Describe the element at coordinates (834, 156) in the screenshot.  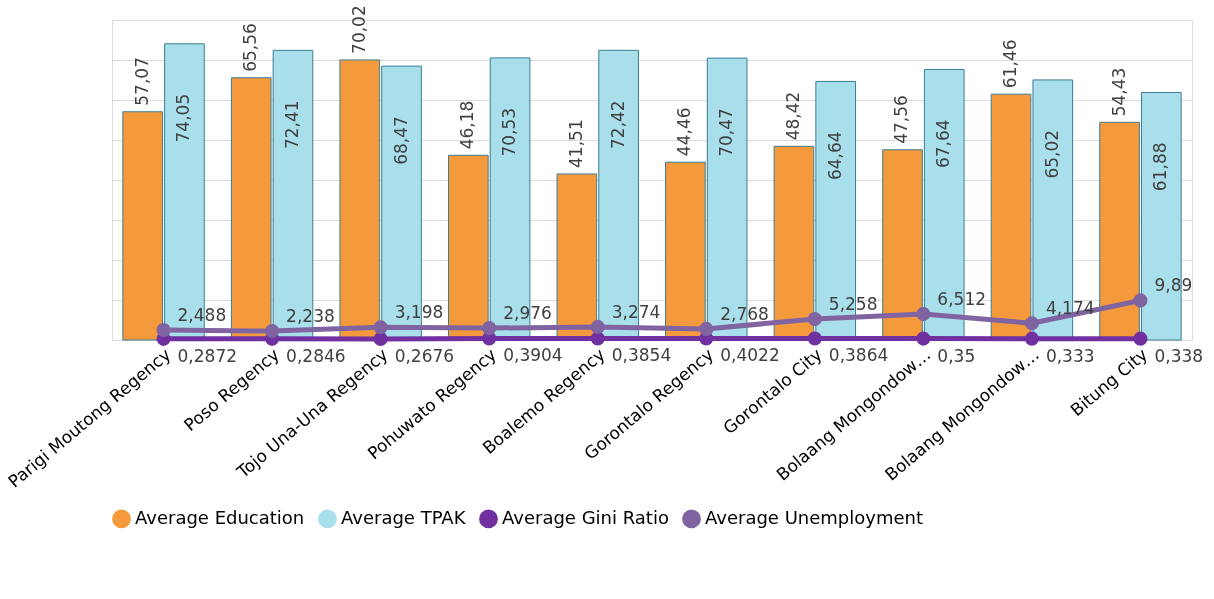
I see `data-label: 64,64` at that location.